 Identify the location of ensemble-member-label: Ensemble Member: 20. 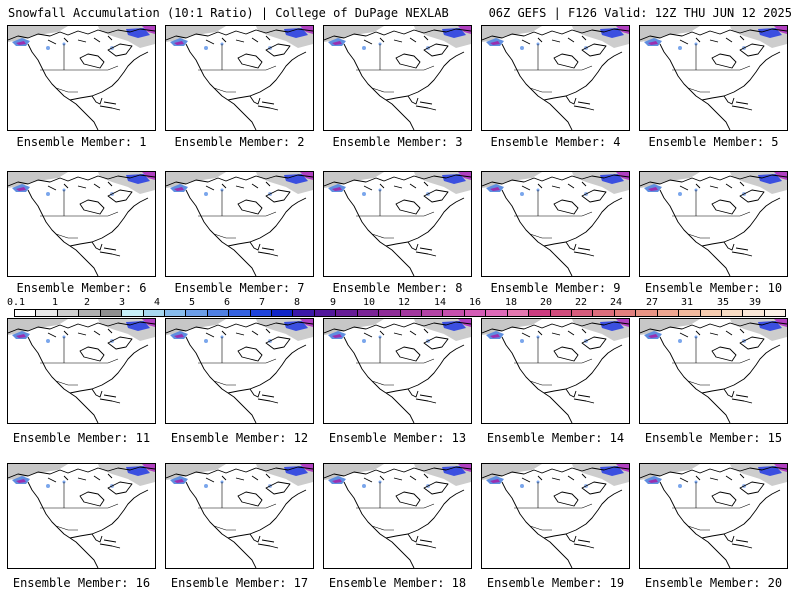
(713, 583).